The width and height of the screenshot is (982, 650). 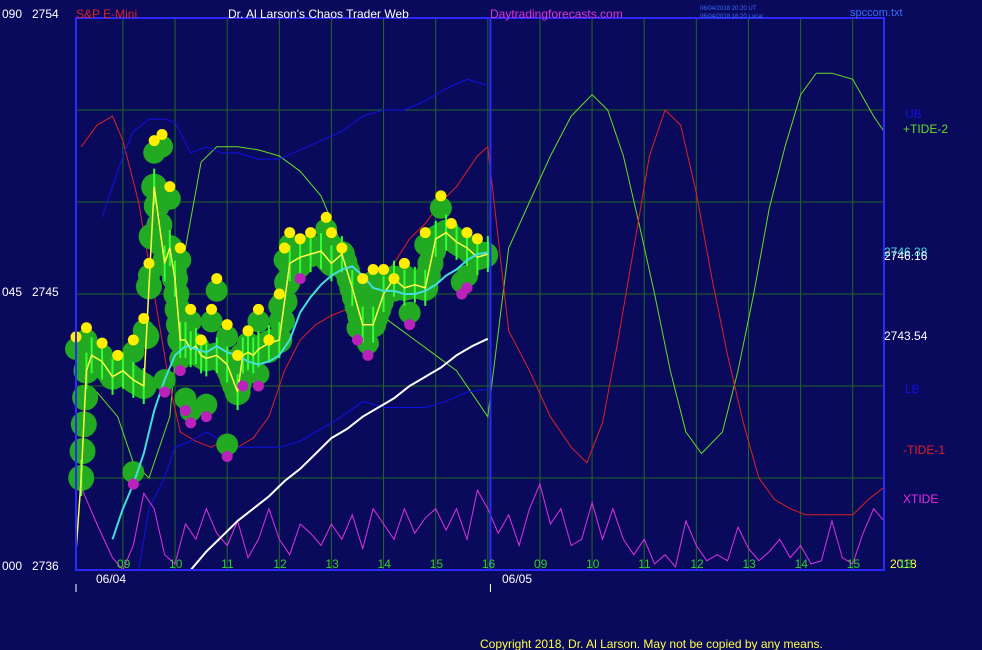 What do you see at coordinates (924, 450) in the screenshot?
I see `legend-minus-tide-1: -TIDE-1` at bounding box center [924, 450].